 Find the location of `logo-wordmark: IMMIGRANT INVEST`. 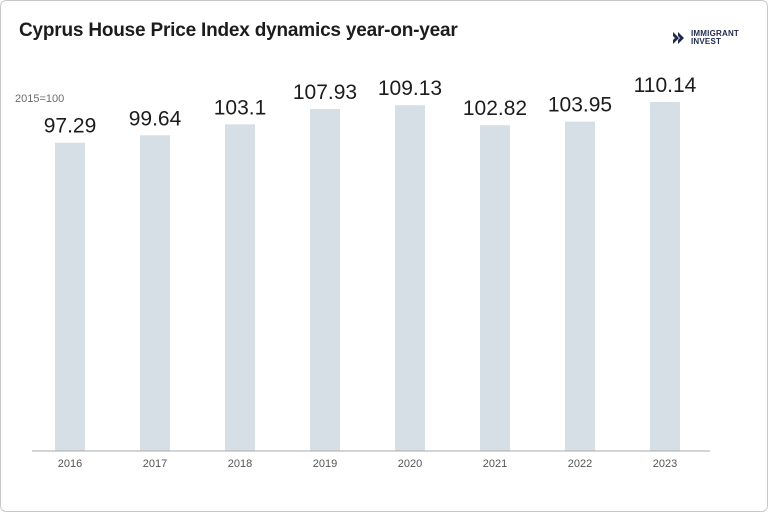

logo-wordmark: IMMIGRANT INVEST is located at coordinates (715, 38).